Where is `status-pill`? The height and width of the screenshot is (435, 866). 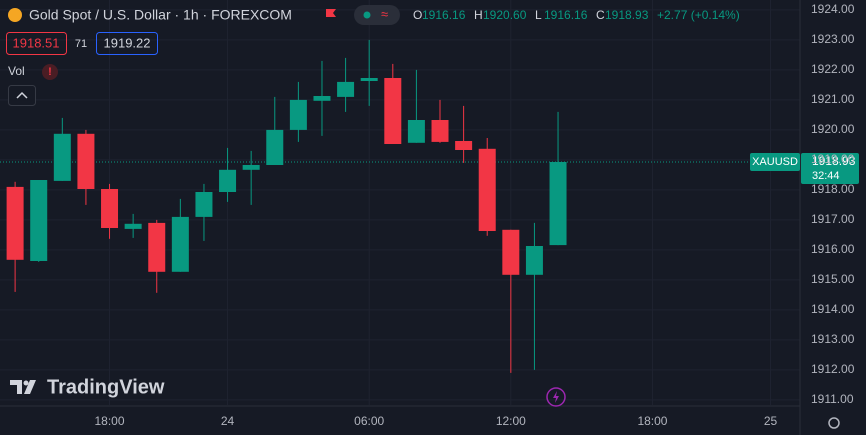
status-pill is located at coordinates (377, 15).